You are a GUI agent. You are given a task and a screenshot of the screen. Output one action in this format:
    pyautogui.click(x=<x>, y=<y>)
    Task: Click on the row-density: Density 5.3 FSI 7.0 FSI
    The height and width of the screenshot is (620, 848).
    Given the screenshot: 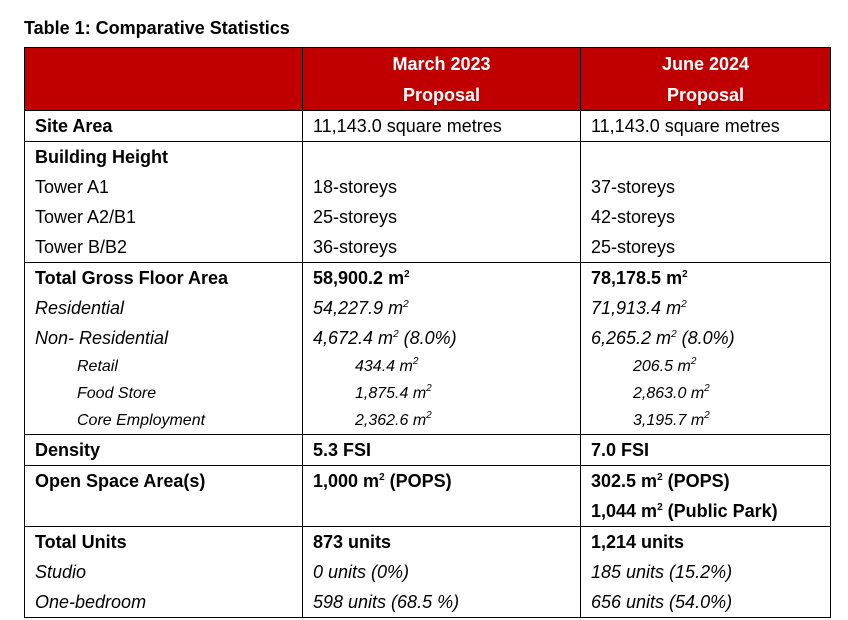 What is the action you would take?
    pyautogui.click(x=427, y=450)
    